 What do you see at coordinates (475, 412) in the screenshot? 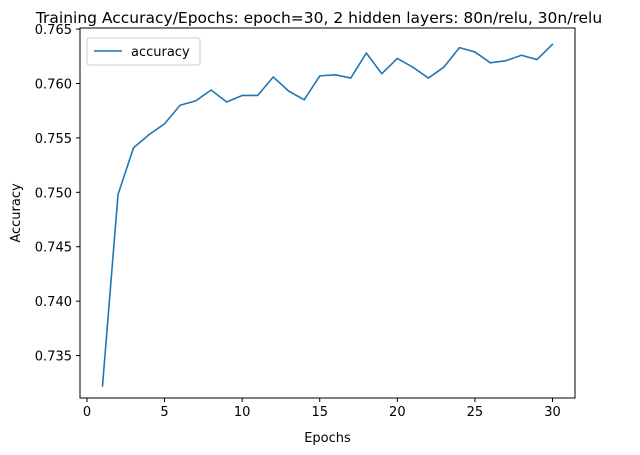
I see `x-tick-label: 25` at bounding box center [475, 412].